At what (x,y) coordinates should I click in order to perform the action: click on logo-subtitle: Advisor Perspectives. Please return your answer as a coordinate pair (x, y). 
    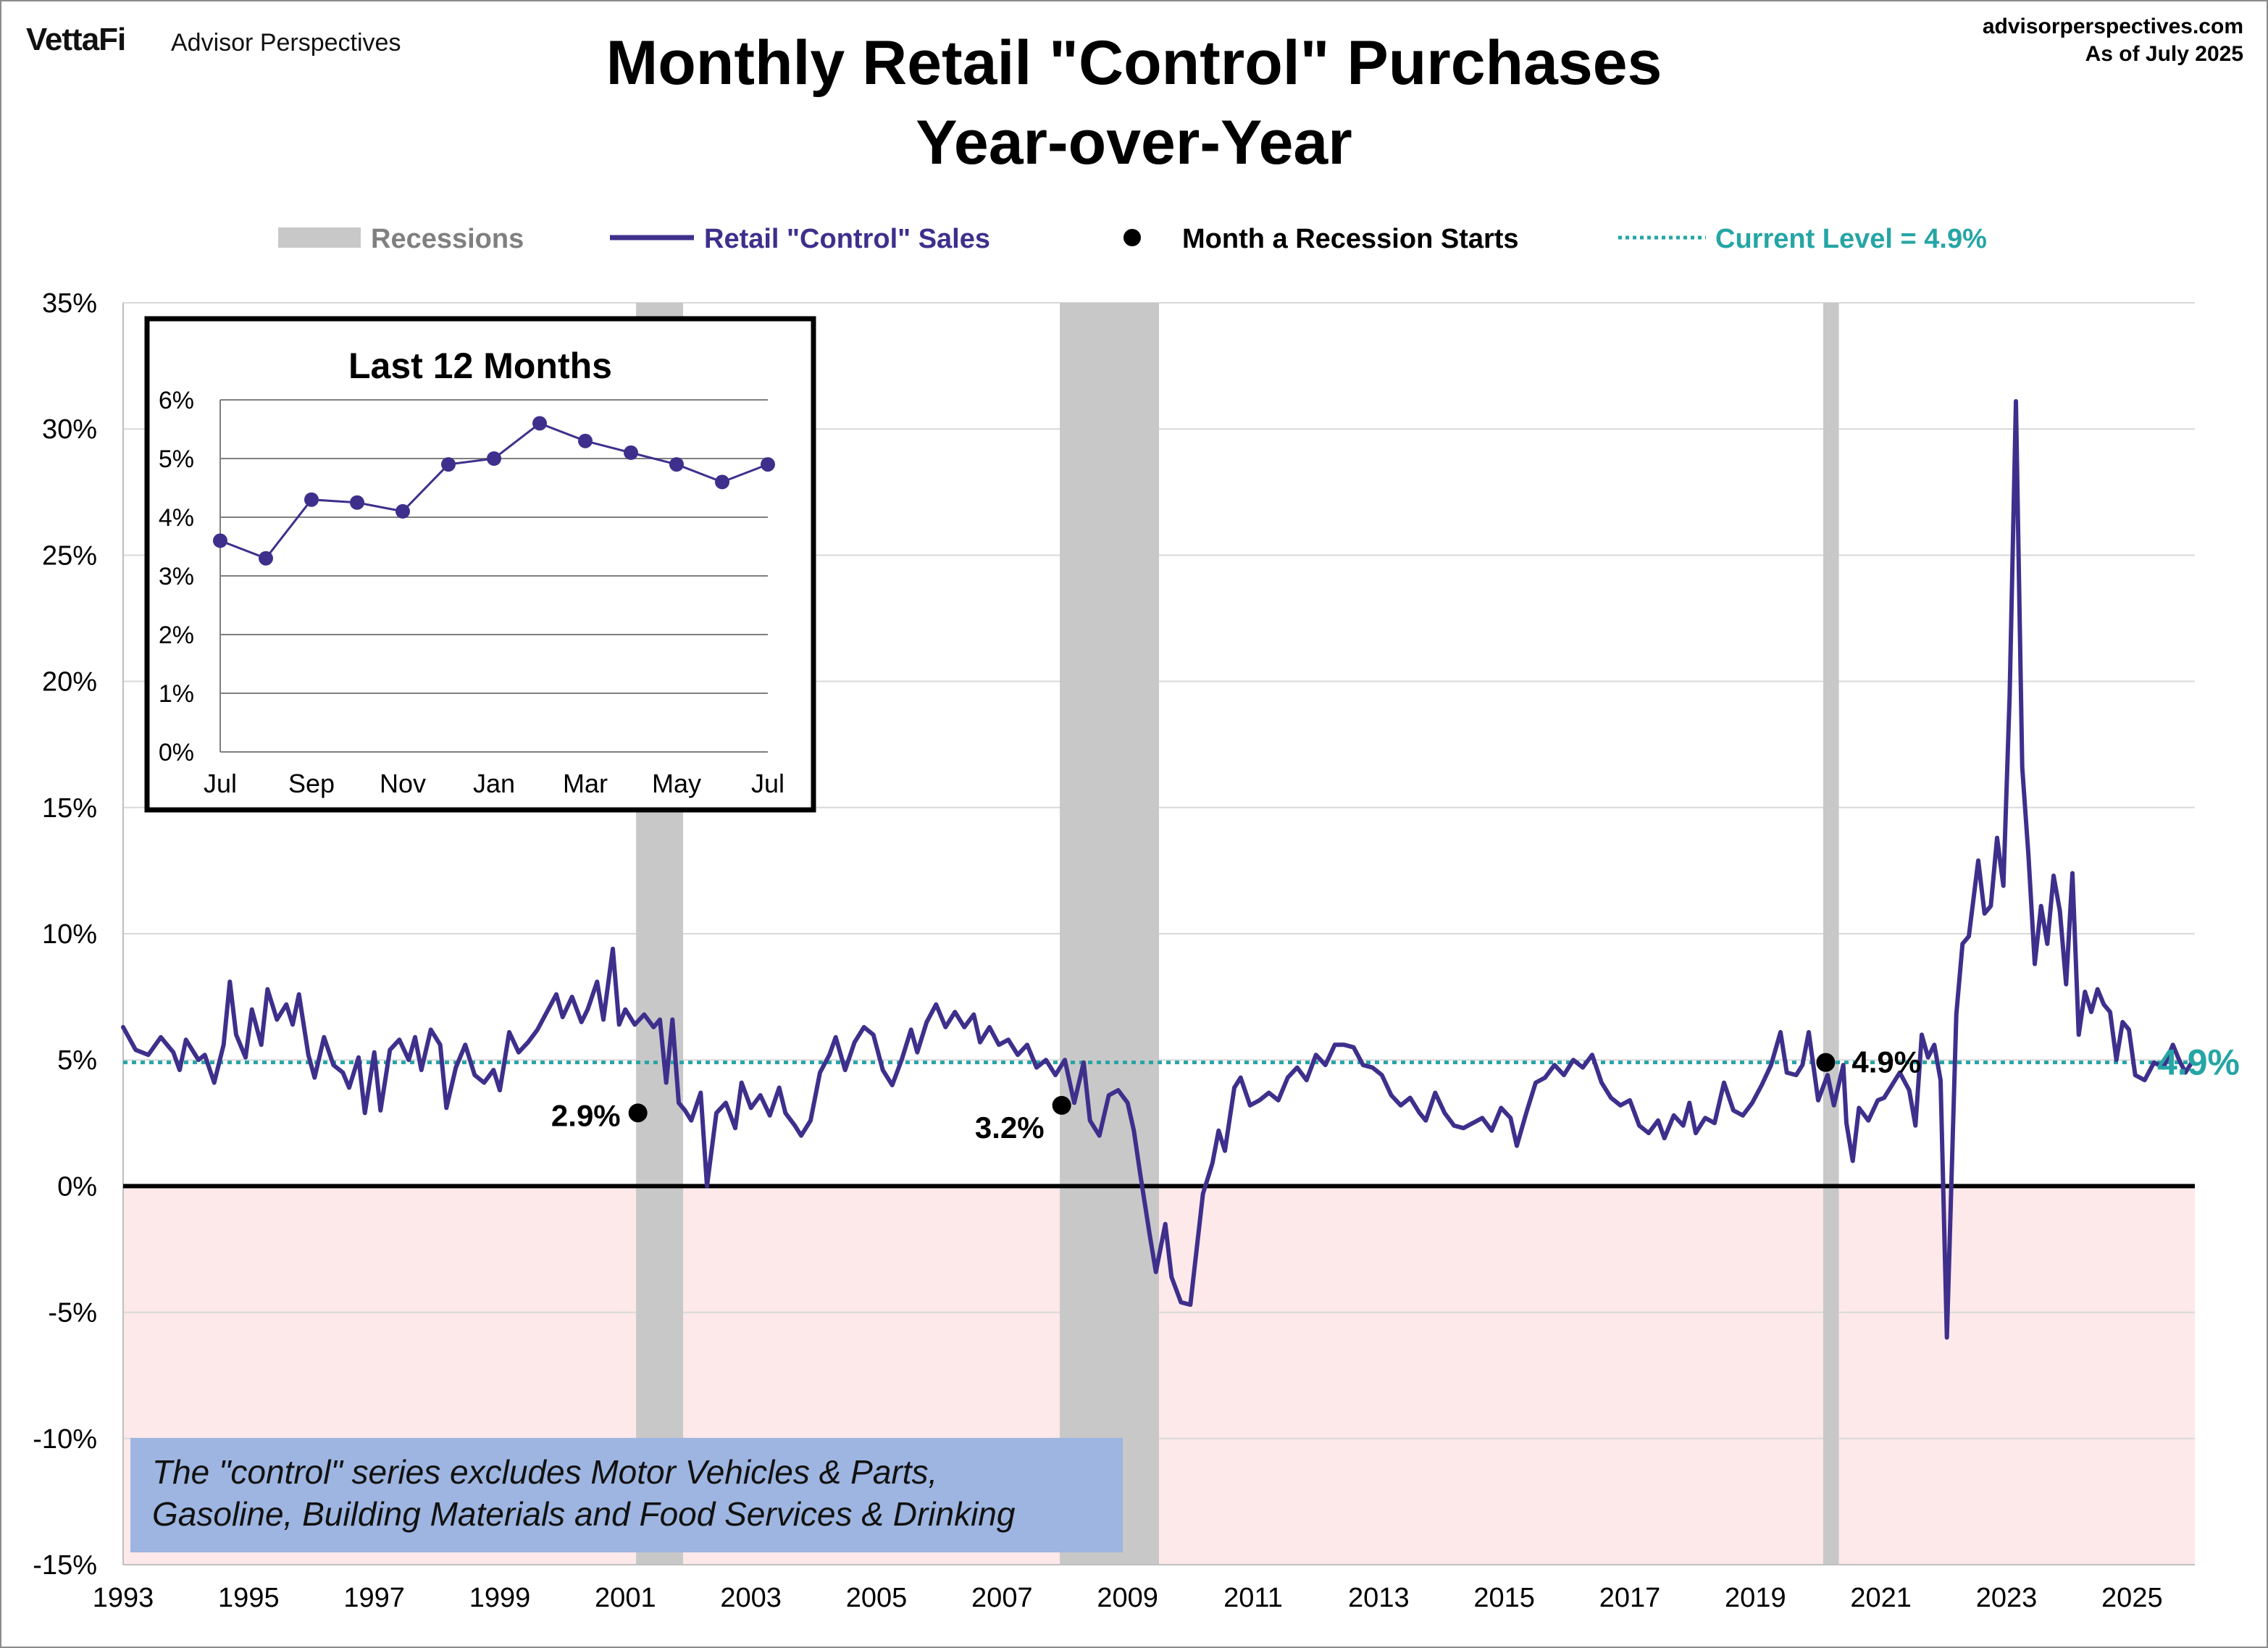
    Looking at the image, I should click on (286, 43).